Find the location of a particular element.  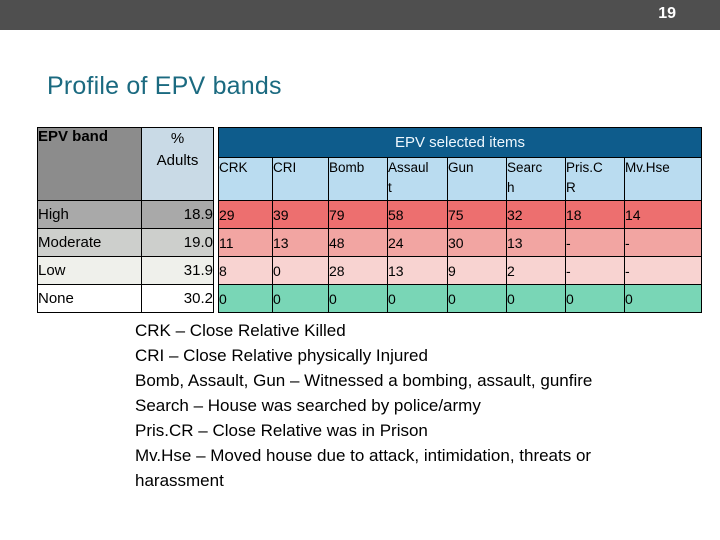

footnote-line: CRI – Close Relative physically Injured is located at coordinates (281, 355).